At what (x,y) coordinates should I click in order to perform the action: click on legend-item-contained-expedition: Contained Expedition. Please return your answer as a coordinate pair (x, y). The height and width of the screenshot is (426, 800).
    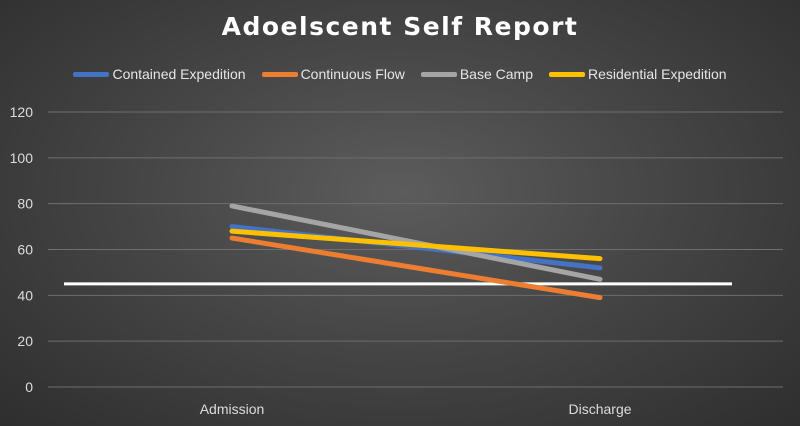
    Looking at the image, I should click on (159, 74).